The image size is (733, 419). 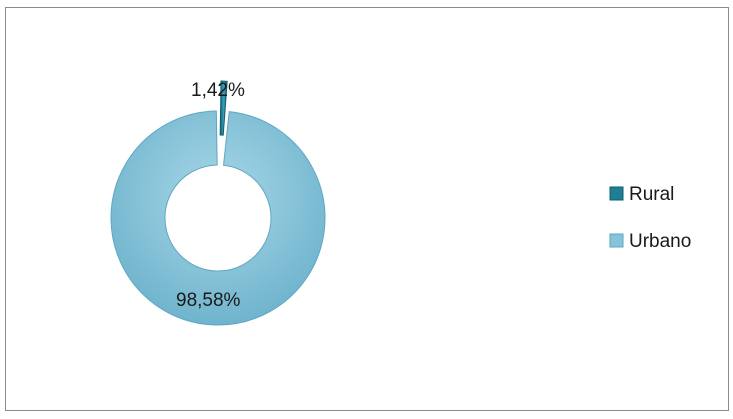 I want to click on slice-rural, so click(x=223, y=108).